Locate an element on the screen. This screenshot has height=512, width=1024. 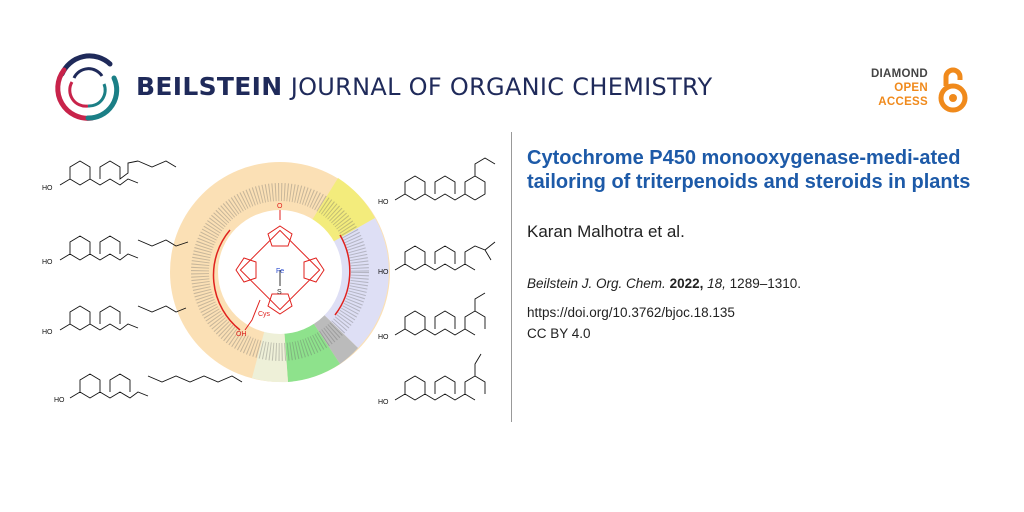
vertical-divider is located at coordinates (511, 277).